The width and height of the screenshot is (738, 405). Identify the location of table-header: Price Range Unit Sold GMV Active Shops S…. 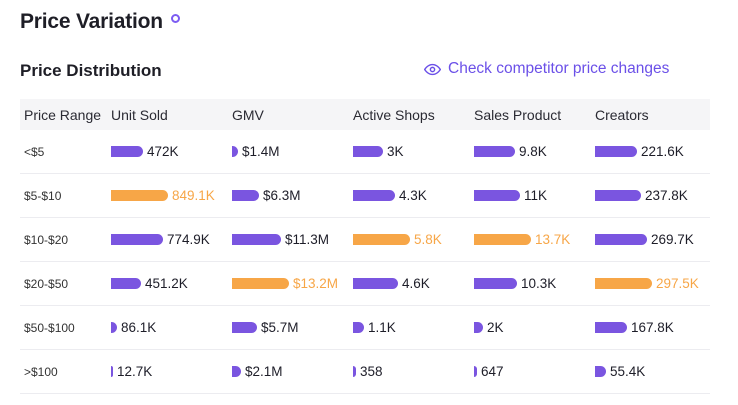
(365, 114).